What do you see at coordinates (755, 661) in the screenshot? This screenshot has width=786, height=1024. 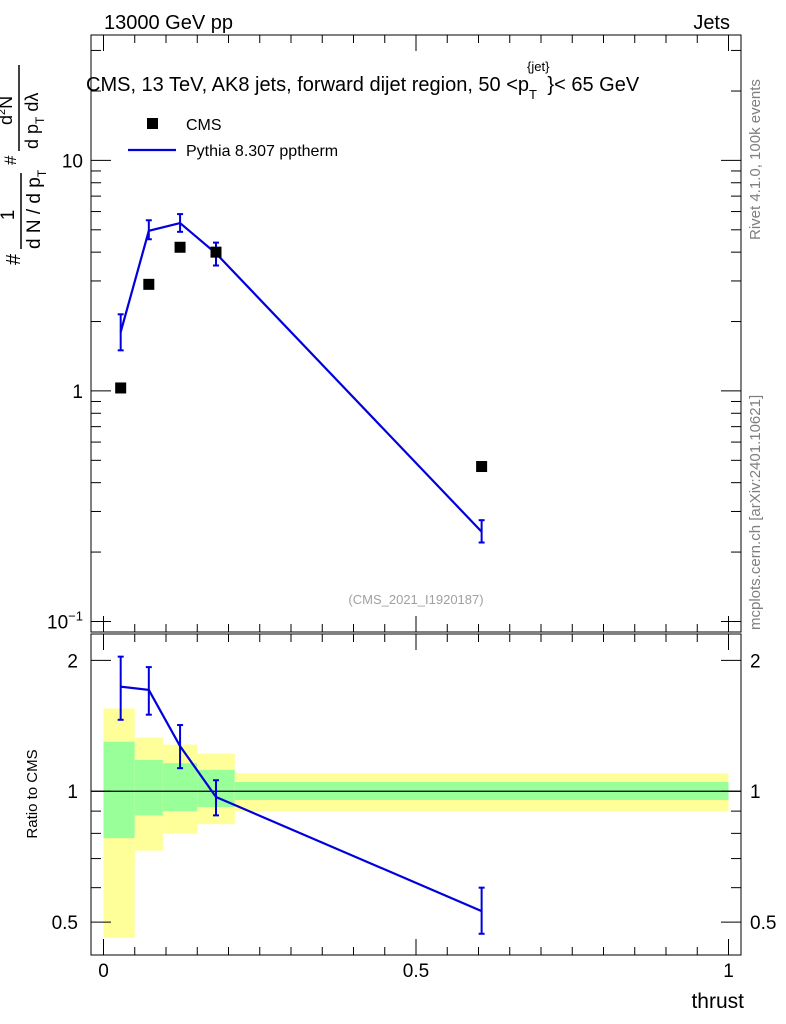 I see `ratio-ytick-label-right: 2` at bounding box center [755, 661].